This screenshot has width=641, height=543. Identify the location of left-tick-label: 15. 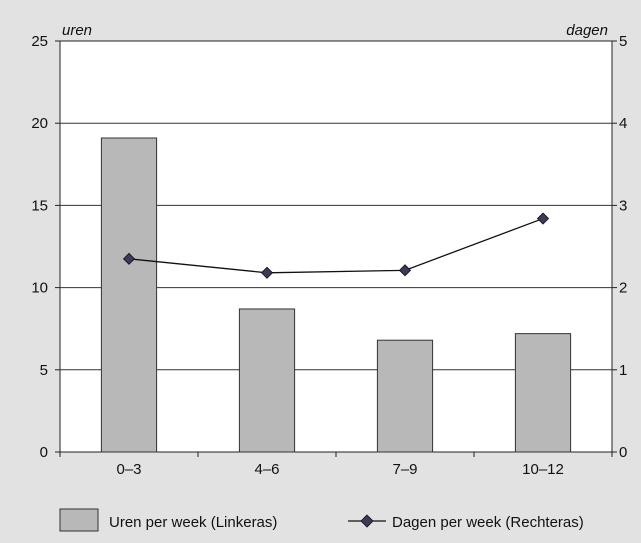
(39, 205).